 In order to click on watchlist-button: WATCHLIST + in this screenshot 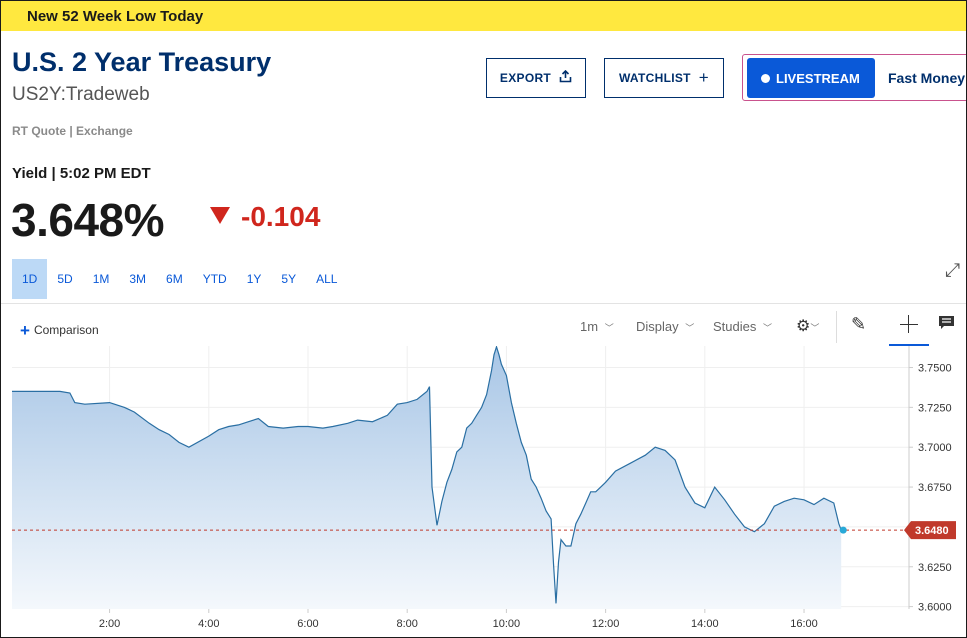, I will do `click(664, 78)`.